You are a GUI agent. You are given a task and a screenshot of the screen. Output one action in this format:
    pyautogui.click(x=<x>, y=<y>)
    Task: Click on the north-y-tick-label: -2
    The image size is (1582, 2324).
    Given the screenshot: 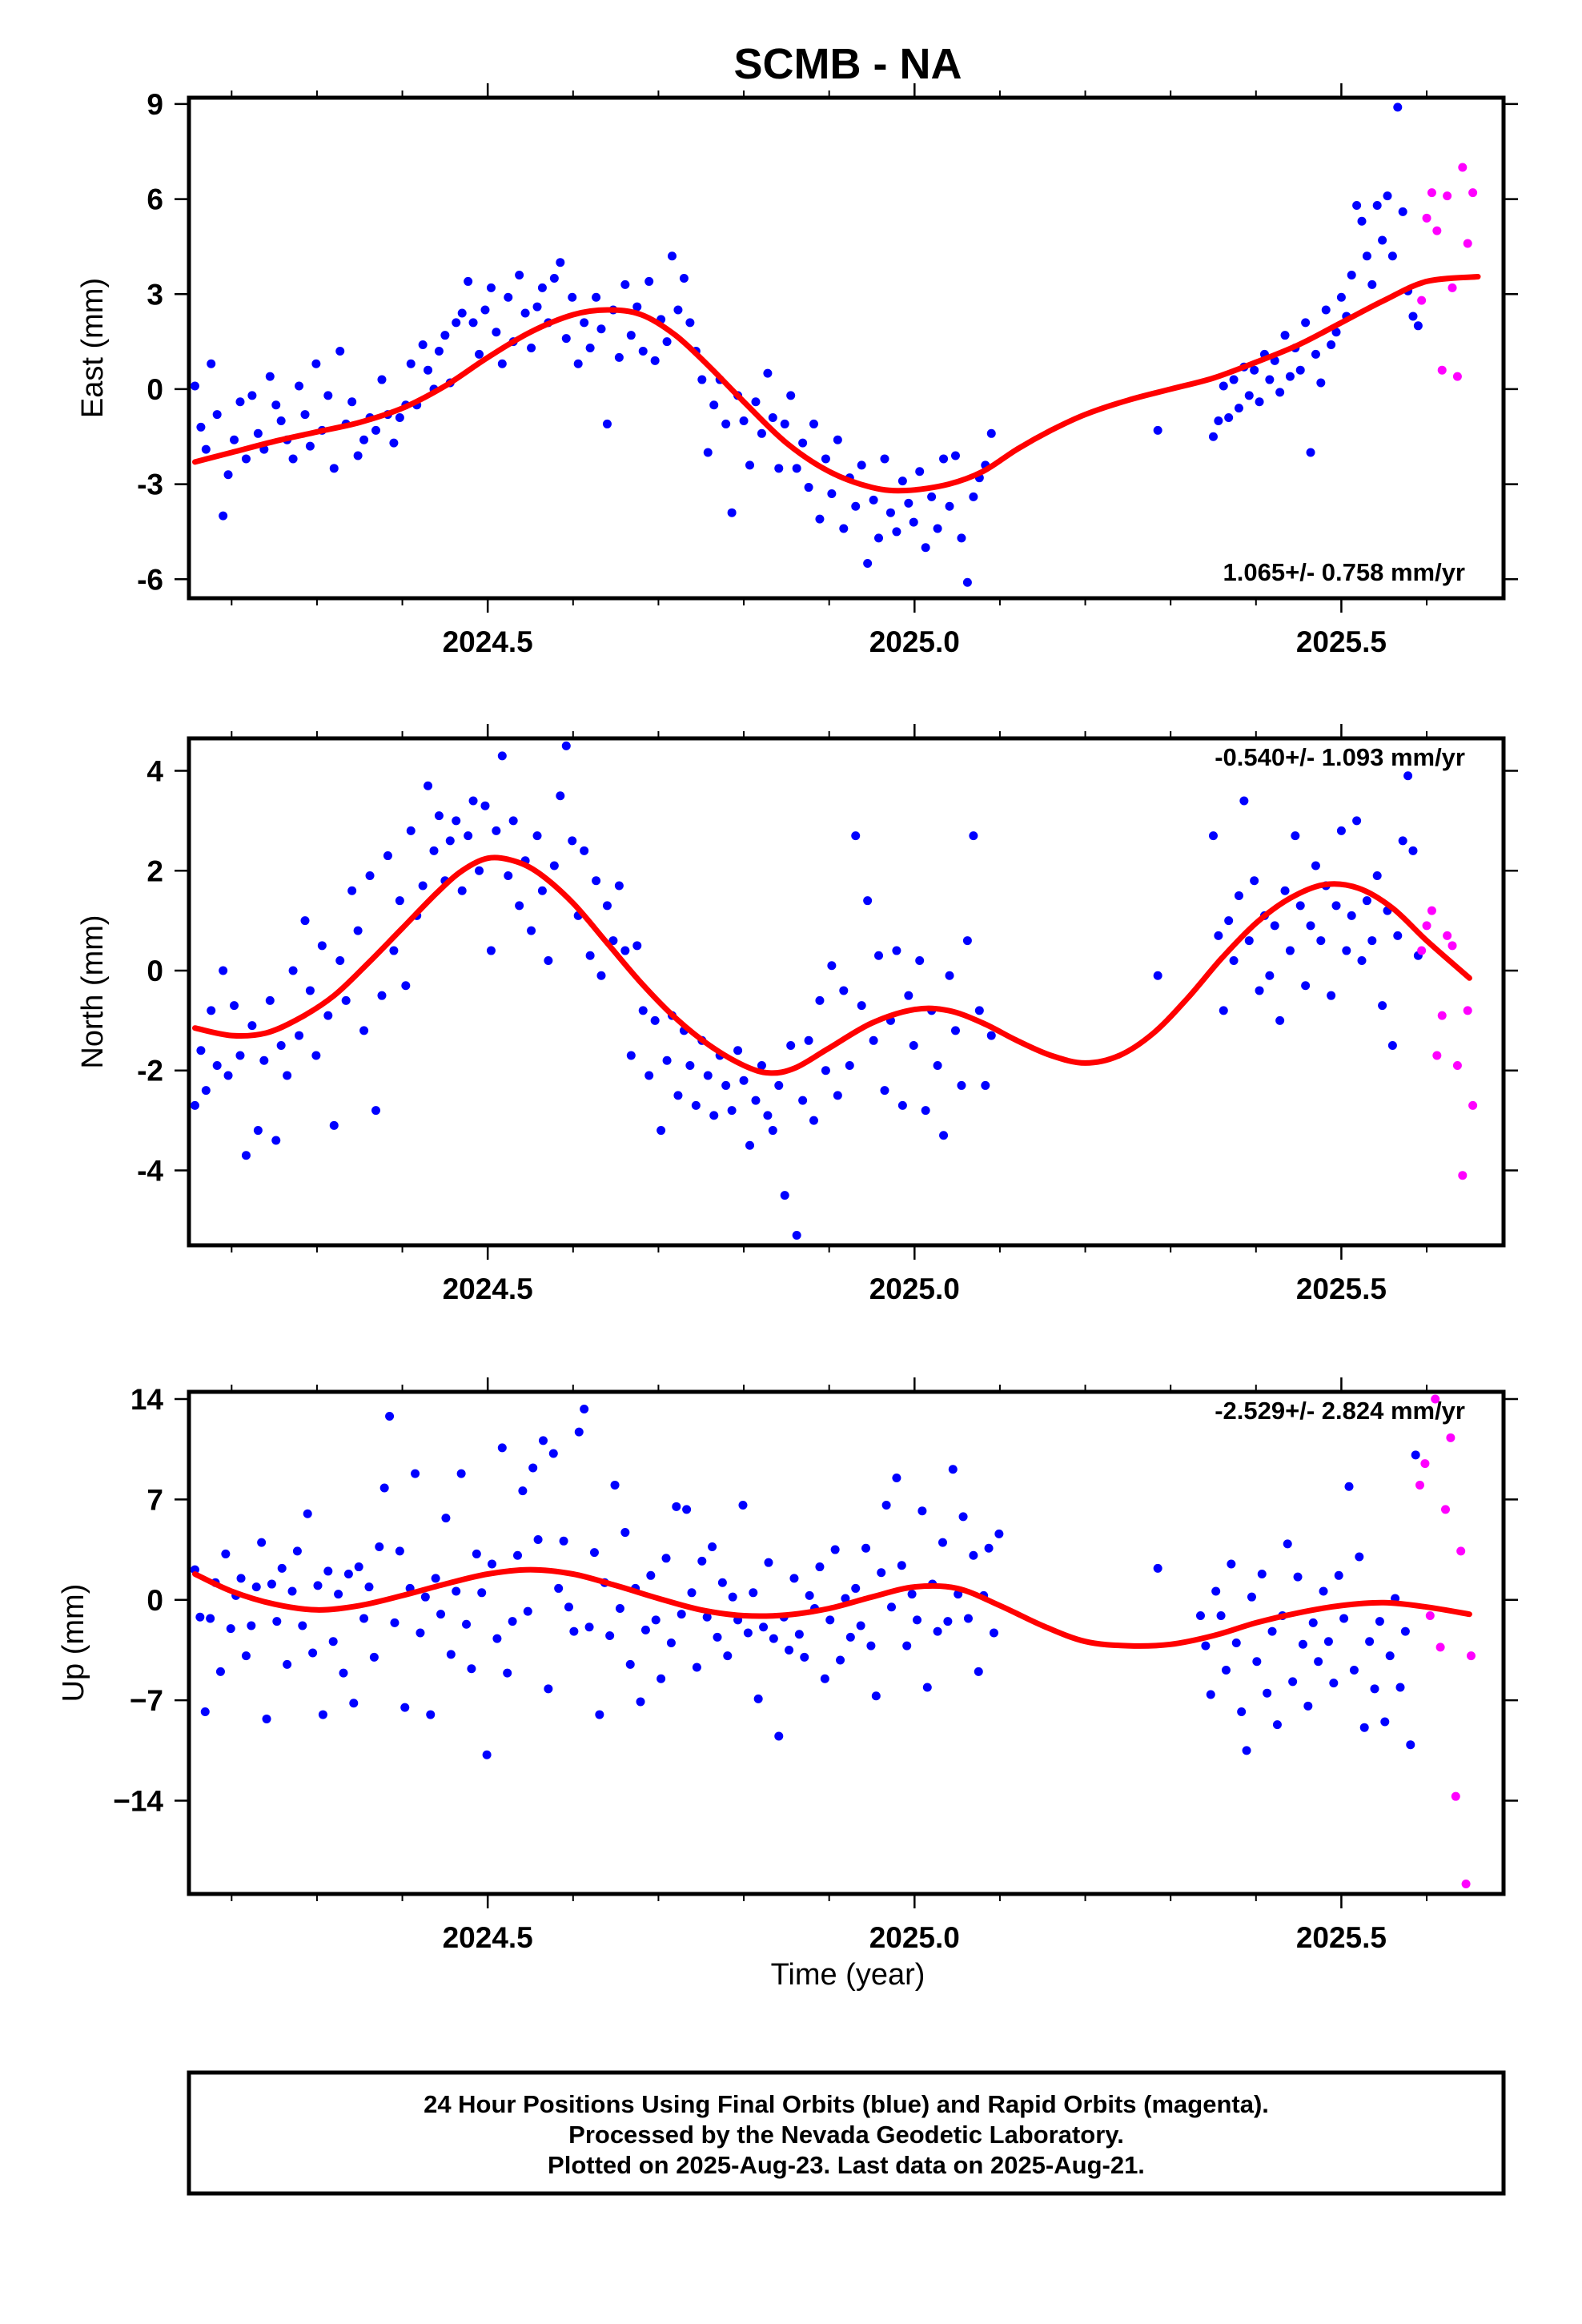 What is the action you would take?
    pyautogui.click(x=150, y=1071)
    